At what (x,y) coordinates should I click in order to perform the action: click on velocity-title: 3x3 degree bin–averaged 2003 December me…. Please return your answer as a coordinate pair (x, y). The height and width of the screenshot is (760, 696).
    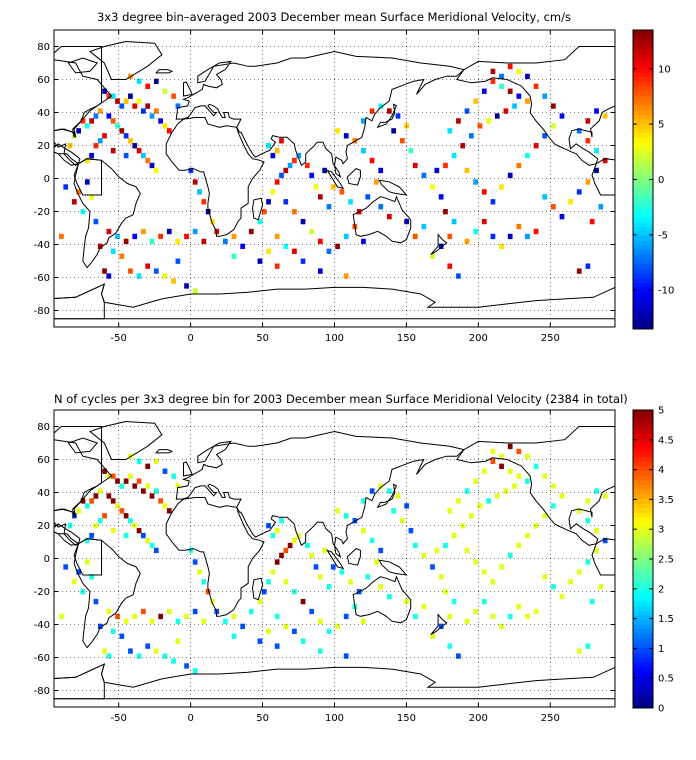
    Looking at the image, I should click on (333, 17).